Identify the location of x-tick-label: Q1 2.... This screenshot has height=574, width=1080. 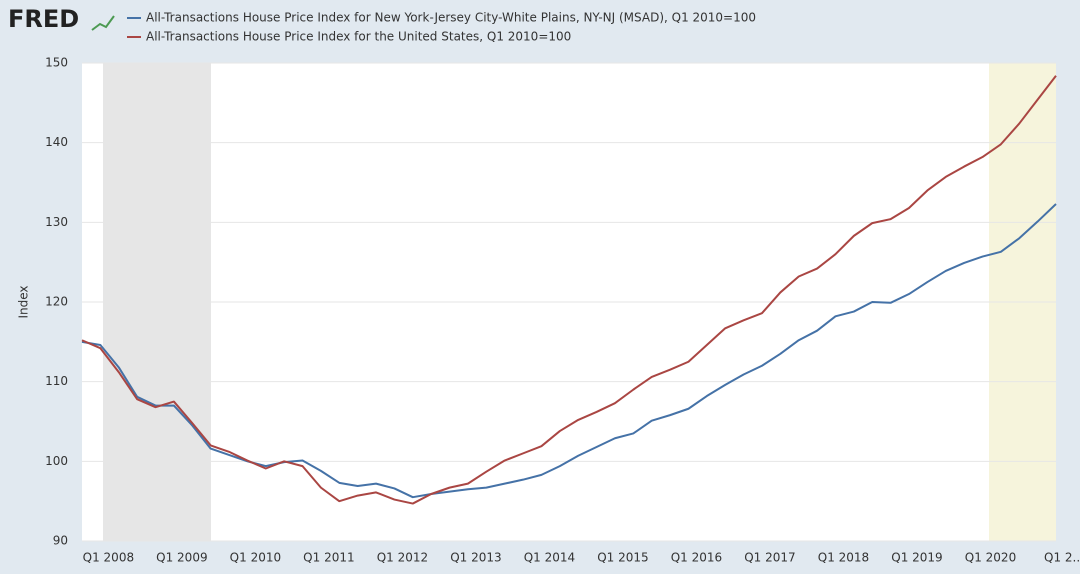
(1062, 558).